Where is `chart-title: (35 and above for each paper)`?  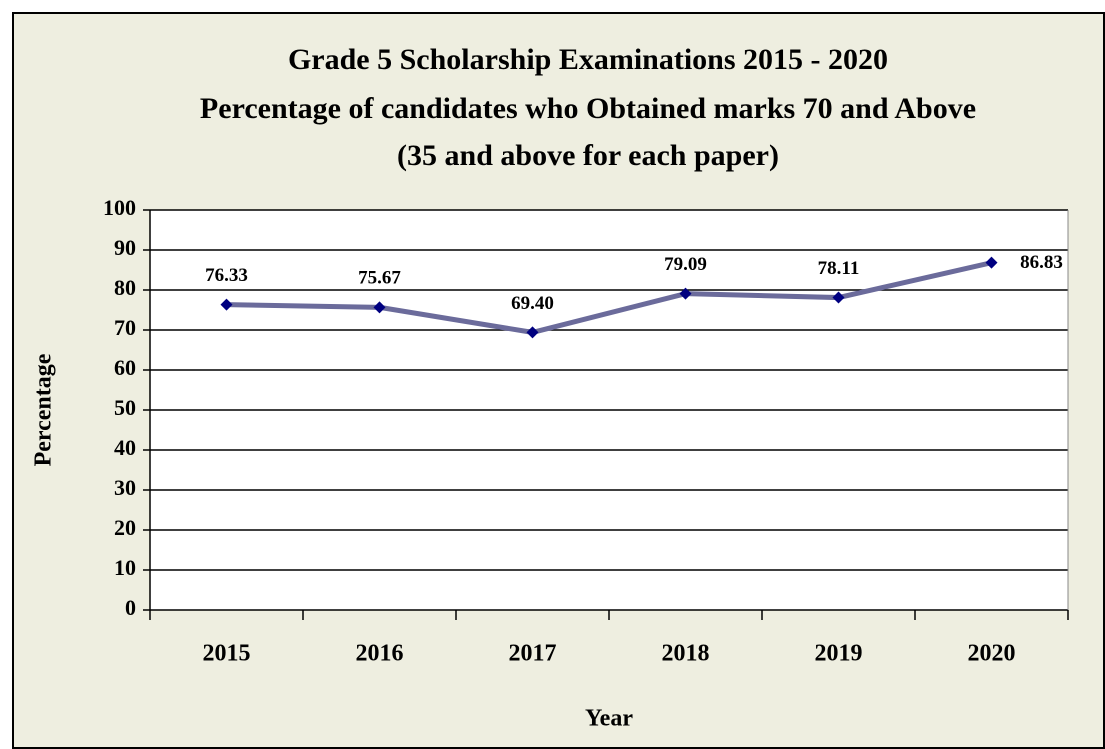
chart-title: (35 and above for each paper) is located at coordinates (588, 155).